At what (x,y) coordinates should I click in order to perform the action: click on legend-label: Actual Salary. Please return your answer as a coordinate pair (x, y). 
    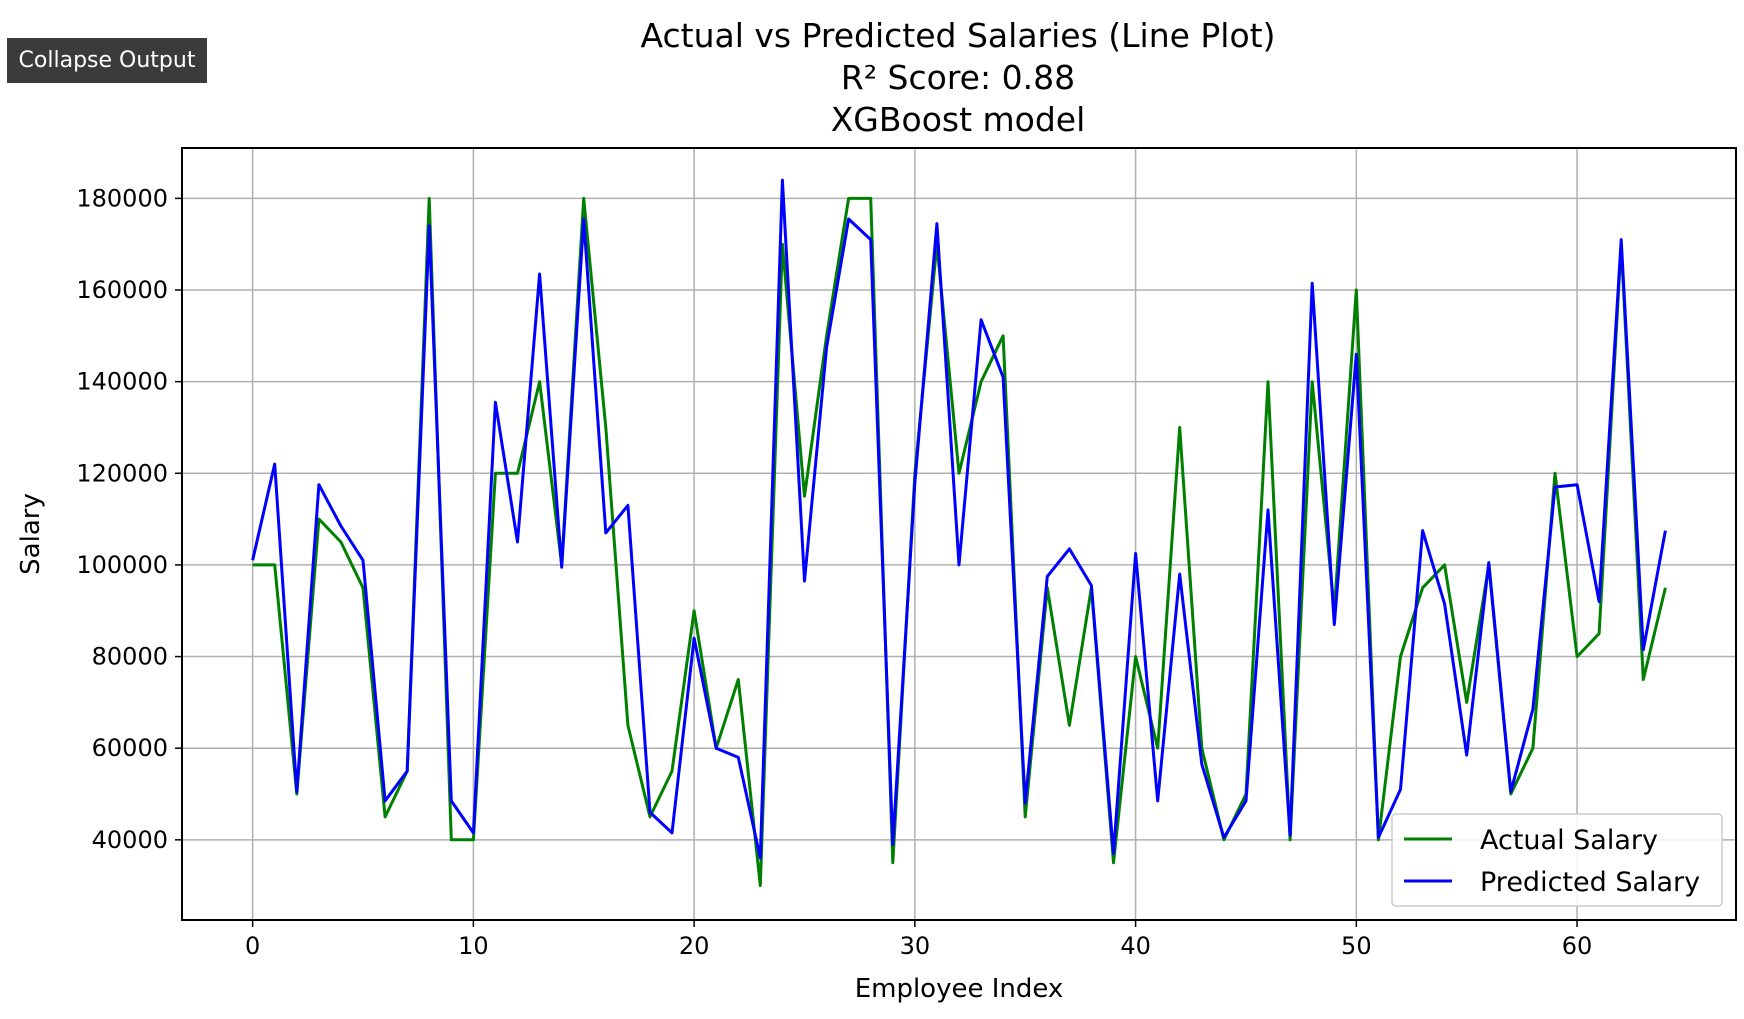
    Looking at the image, I should click on (1569, 840).